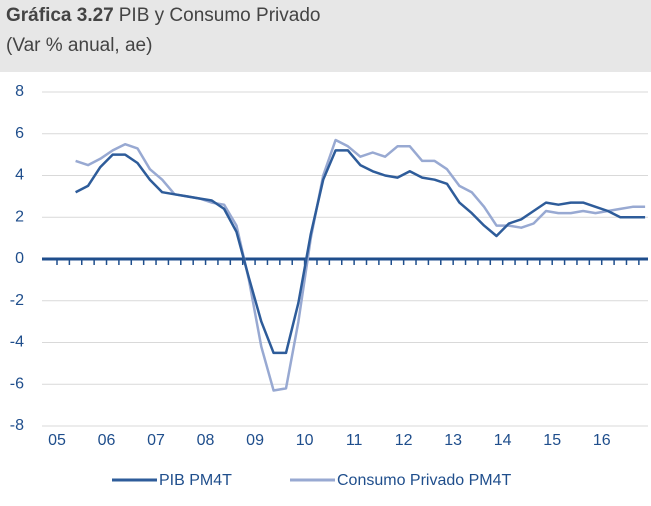  What do you see at coordinates (552, 440) in the screenshot?
I see `x-tick-label: 15` at bounding box center [552, 440].